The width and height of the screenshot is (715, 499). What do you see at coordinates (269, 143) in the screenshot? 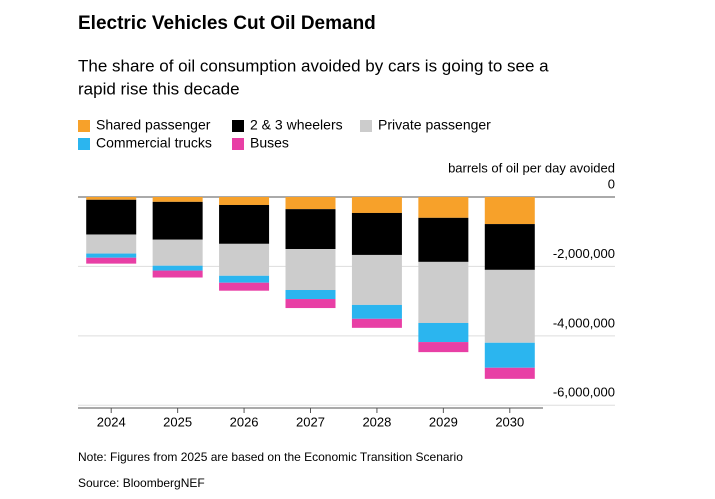
I see `legend-label: Buses` at bounding box center [269, 143].